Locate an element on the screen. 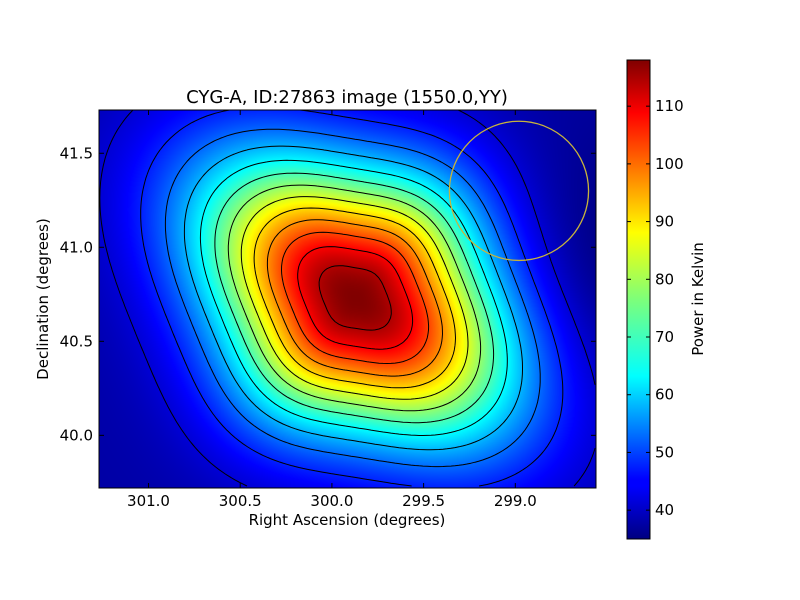 The height and width of the screenshot is (600, 800). x-axis-label: Right Ascension (degrees) is located at coordinates (347, 520).